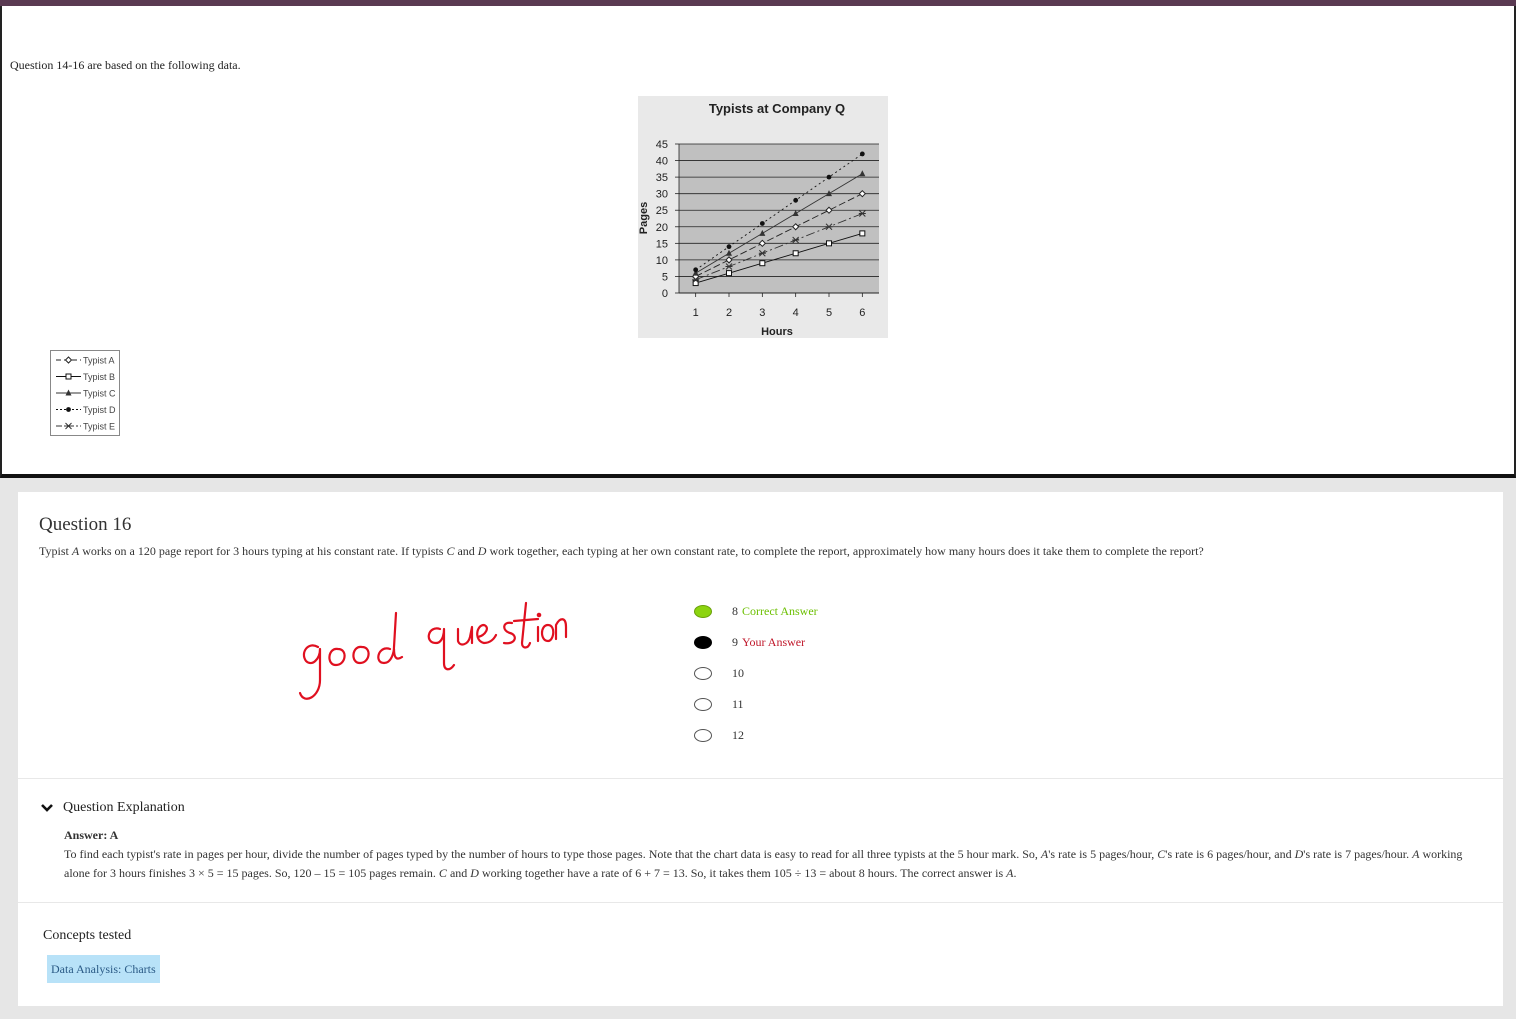 Image resolution: width=1516 pixels, height=1019 pixels. What do you see at coordinates (644, 218) in the screenshot?
I see `y-axis-label: Pages` at bounding box center [644, 218].